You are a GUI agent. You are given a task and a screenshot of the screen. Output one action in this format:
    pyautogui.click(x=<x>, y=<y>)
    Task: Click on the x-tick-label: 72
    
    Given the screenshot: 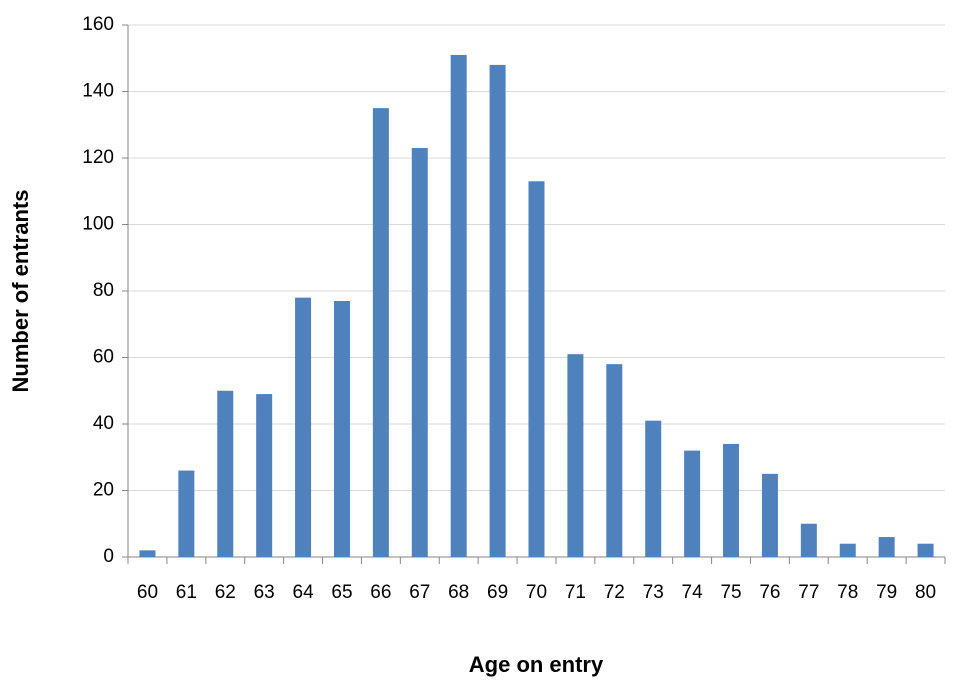 What is the action you would take?
    pyautogui.click(x=614, y=592)
    